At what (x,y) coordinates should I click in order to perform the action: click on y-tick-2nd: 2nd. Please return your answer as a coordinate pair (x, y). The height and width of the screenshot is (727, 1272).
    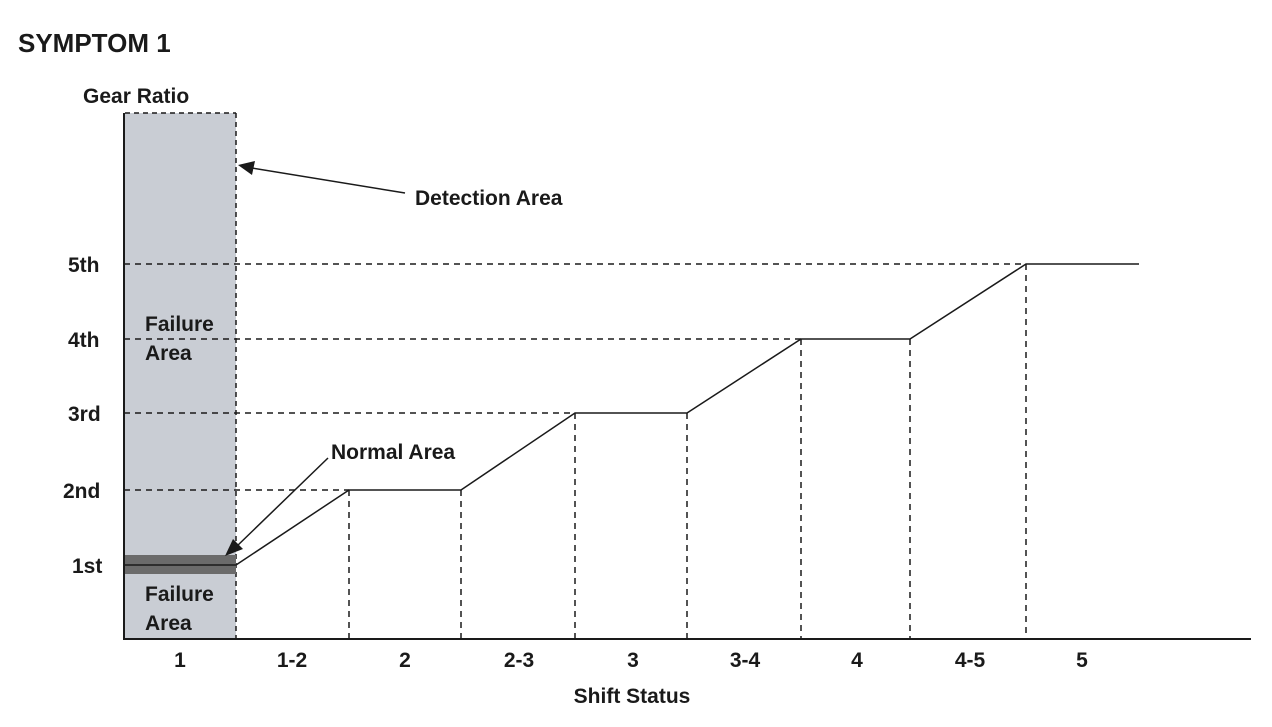
    Looking at the image, I should click on (81, 491).